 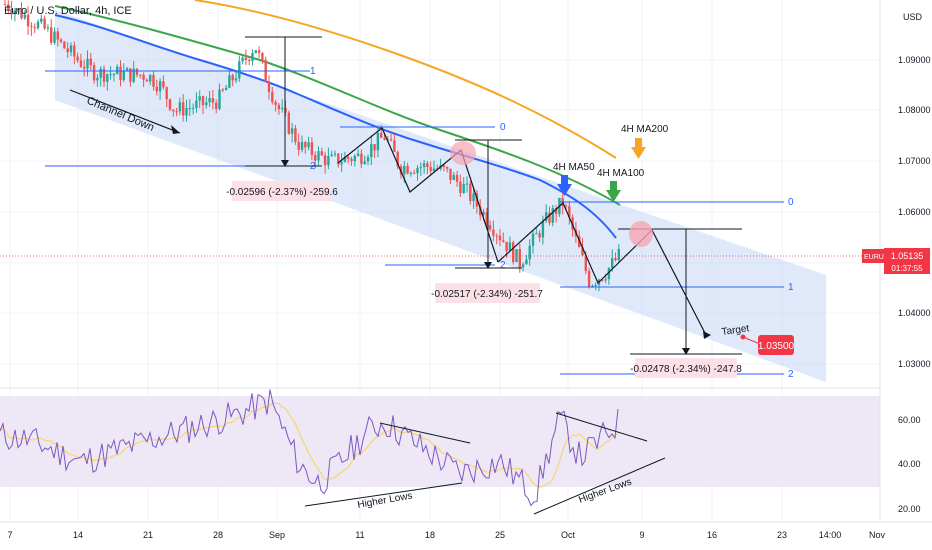 I want to click on current-price-value: 1.05135, so click(x=907, y=256).